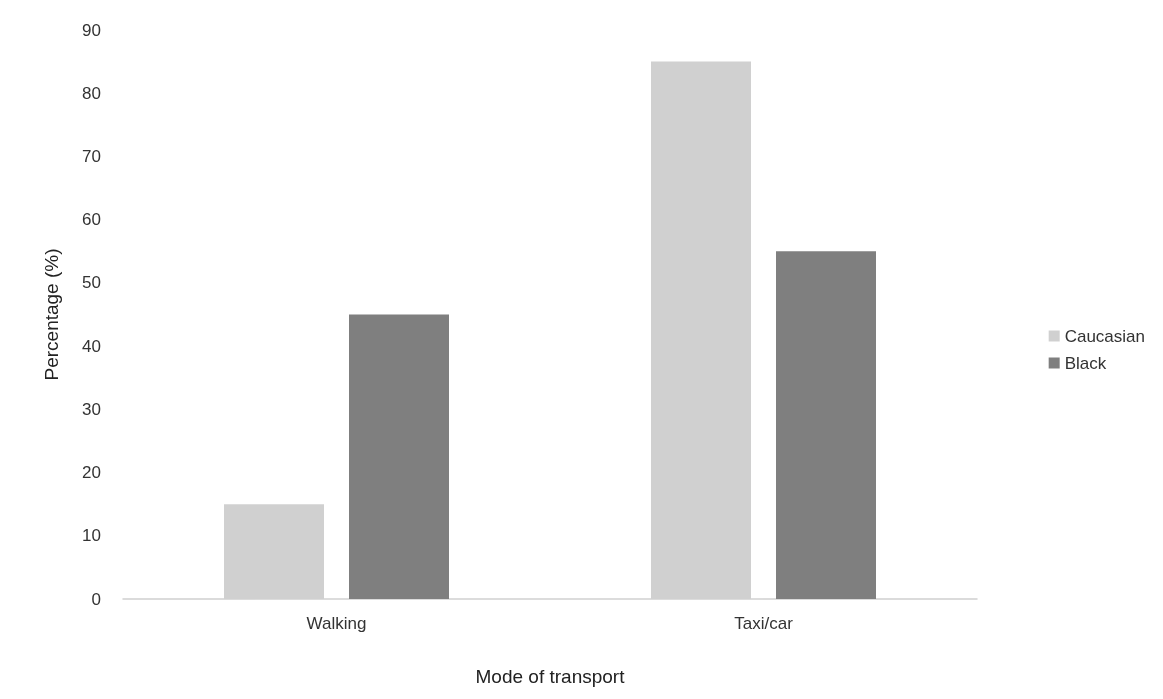  I want to click on x-axis-title: Mode of transport, so click(550, 676).